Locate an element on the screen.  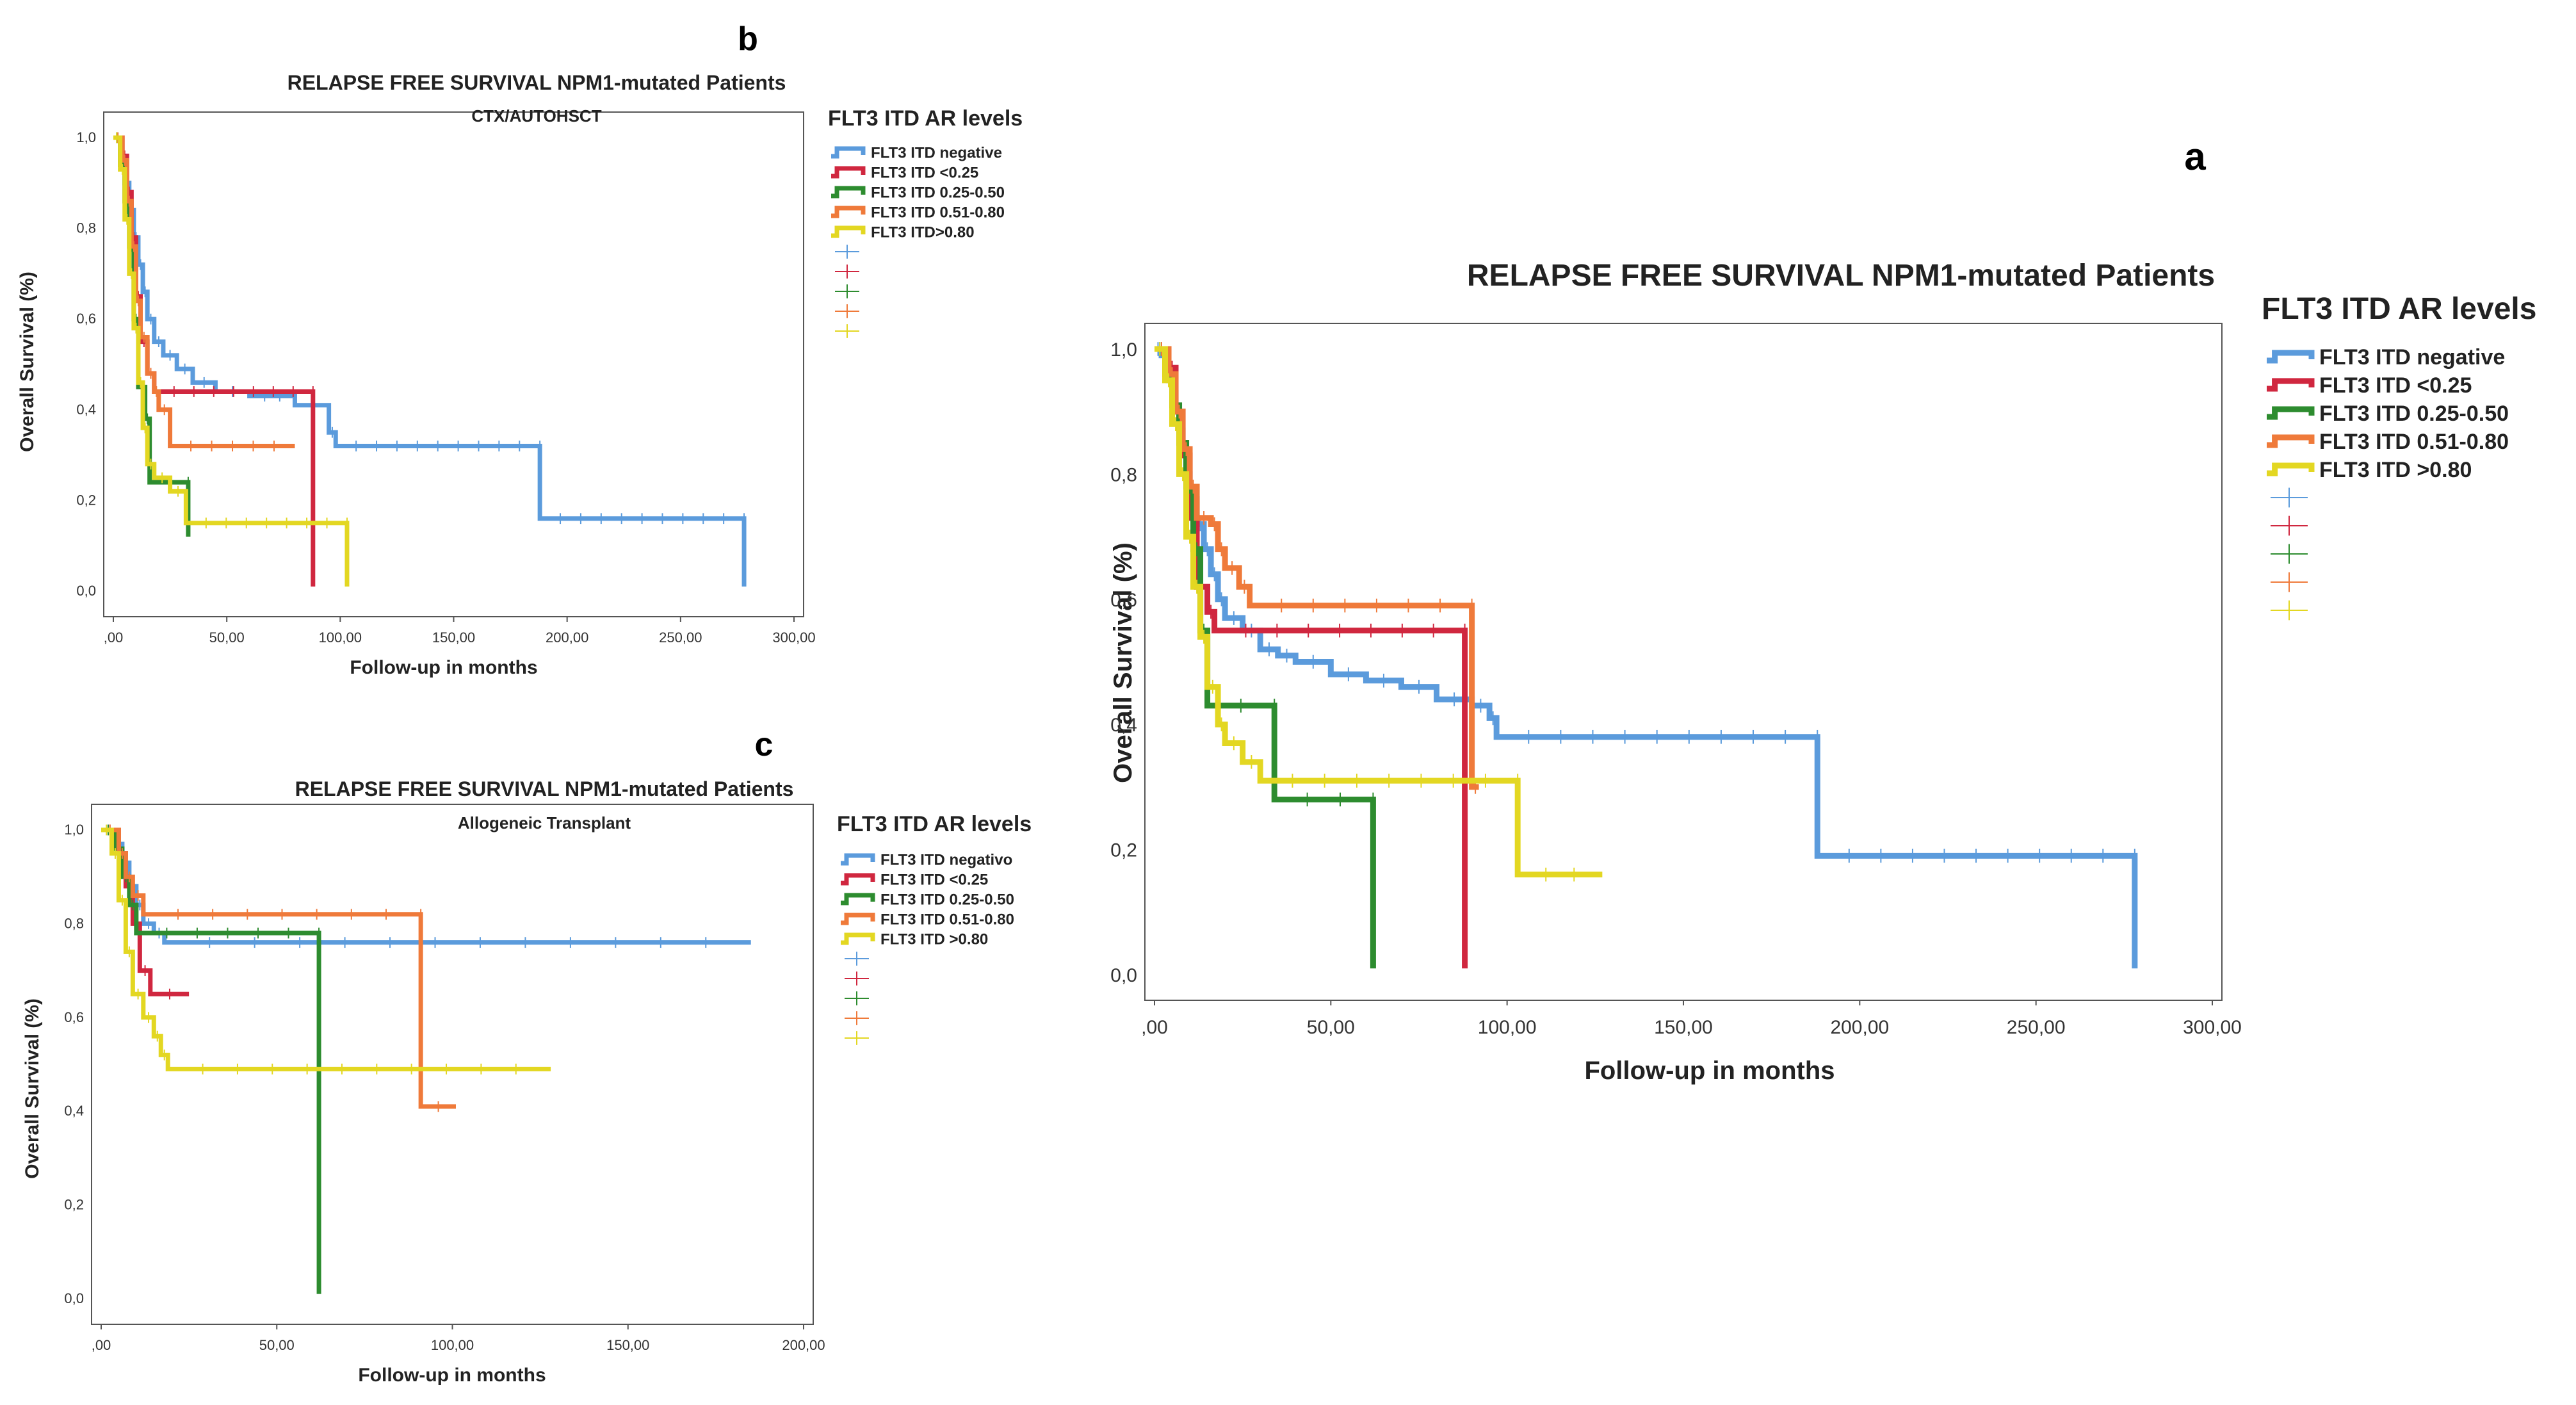
panel-label: c is located at coordinates (764, 744).